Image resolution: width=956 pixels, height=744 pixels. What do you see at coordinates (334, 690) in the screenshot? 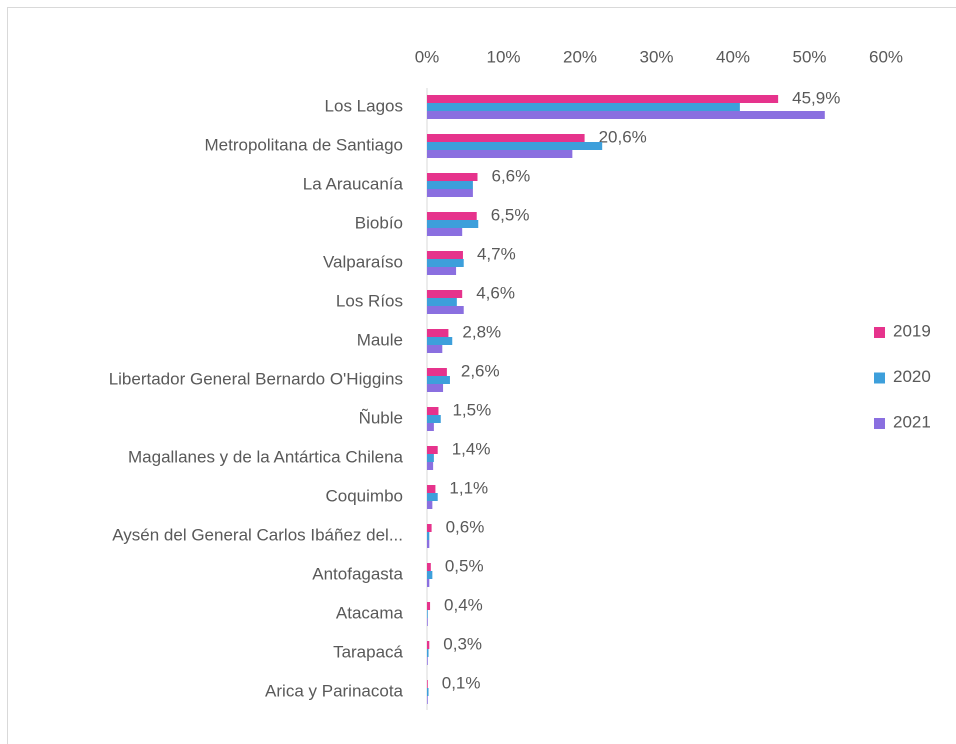
I see `y-tick-label: Arica y Parinacota` at bounding box center [334, 690].